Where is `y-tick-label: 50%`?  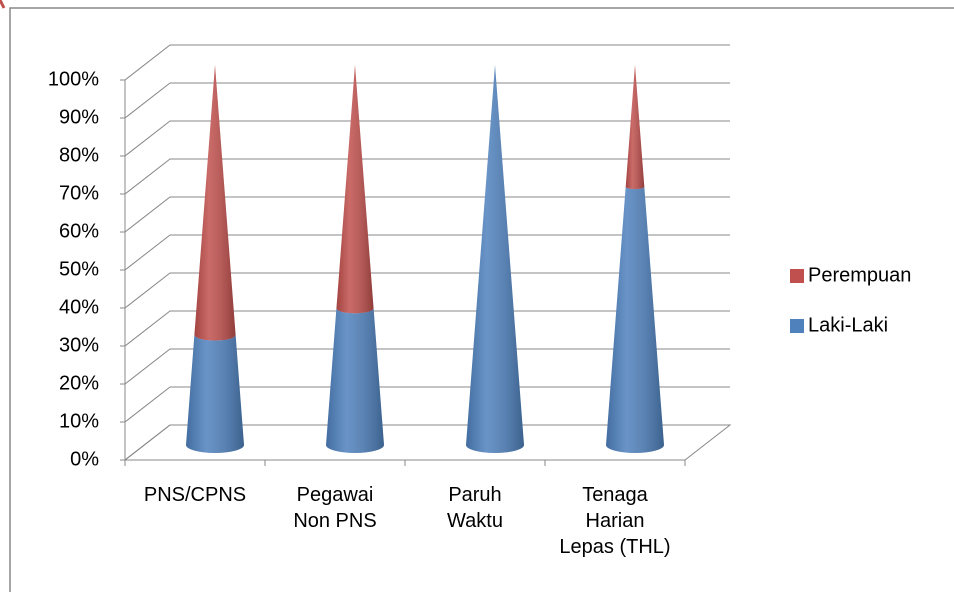 y-tick-label: 50% is located at coordinates (79, 269).